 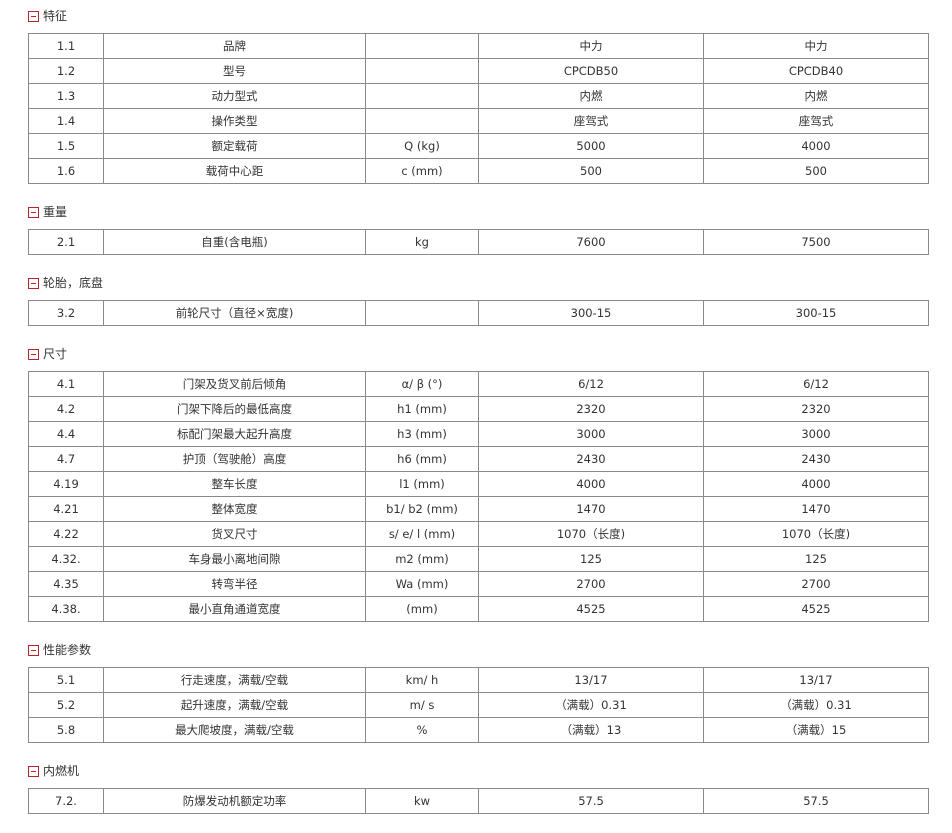 What do you see at coordinates (66, 584) in the screenshot?
I see `item-number: 4.35` at bounding box center [66, 584].